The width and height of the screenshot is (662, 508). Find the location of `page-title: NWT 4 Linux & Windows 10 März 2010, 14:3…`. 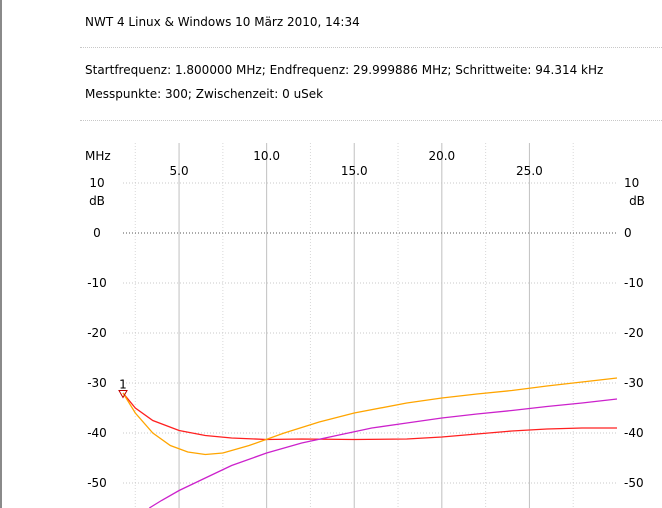

page-title: NWT 4 Linux & Windows 10 März 2010, 14:3… is located at coordinates (222, 22).